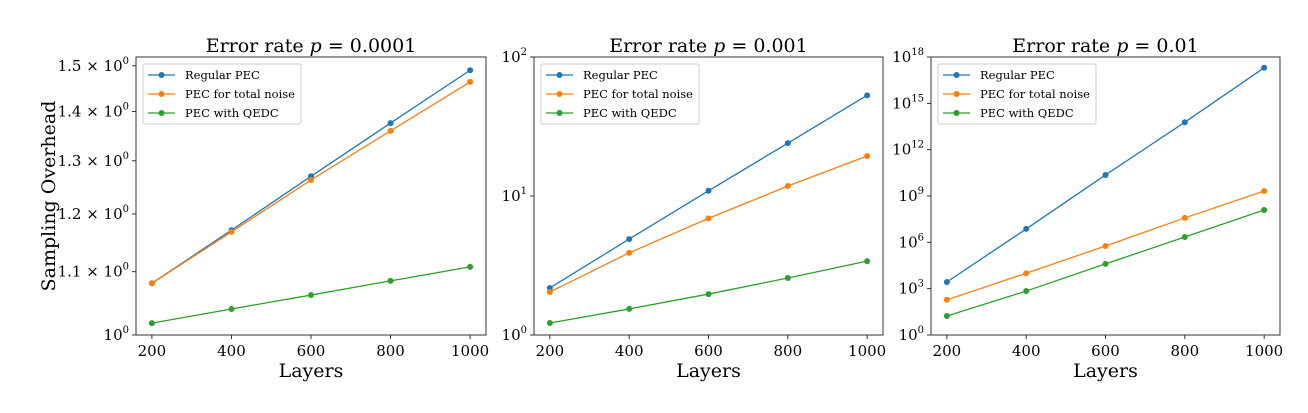 This screenshot has width=1308, height=413. I want to click on y-tick-exponent: 6, so click(921, 237).